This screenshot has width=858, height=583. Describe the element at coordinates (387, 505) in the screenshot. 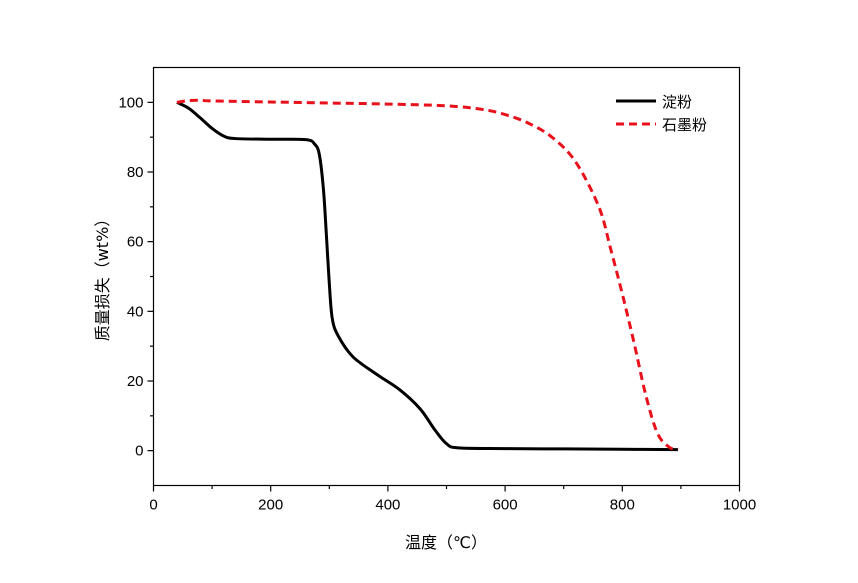

I see `x-tick-label: 400` at that location.